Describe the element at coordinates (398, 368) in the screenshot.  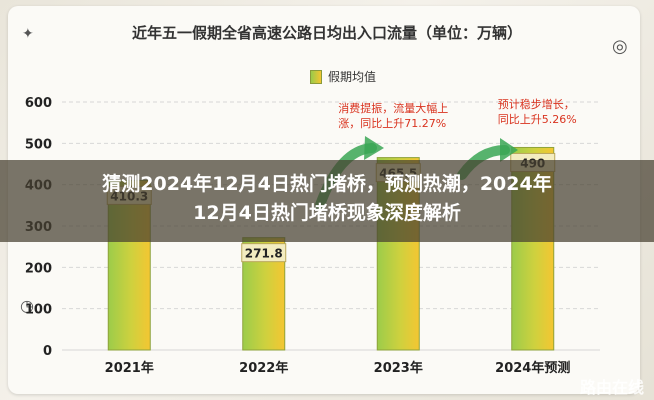
I see `x-tick-label: 2023年` at that location.